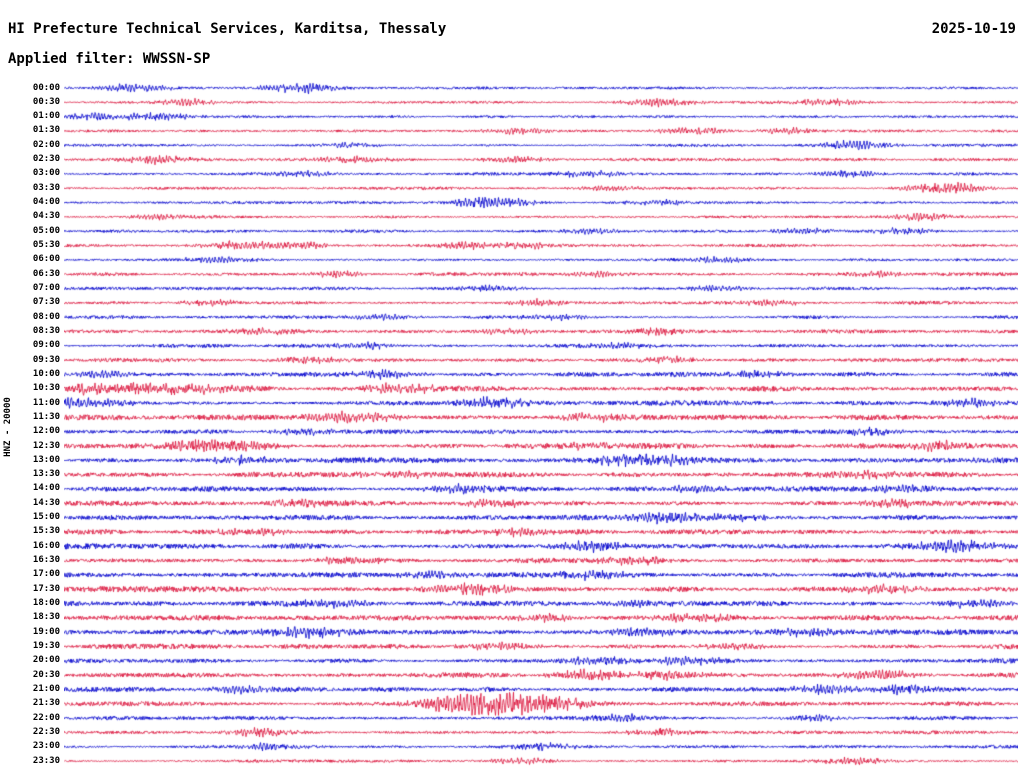 The width and height of the screenshot is (1024, 780). Describe the element at coordinates (8, 427) in the screenshot. I see `station-scale-label: HNZ - 20000` at that location.